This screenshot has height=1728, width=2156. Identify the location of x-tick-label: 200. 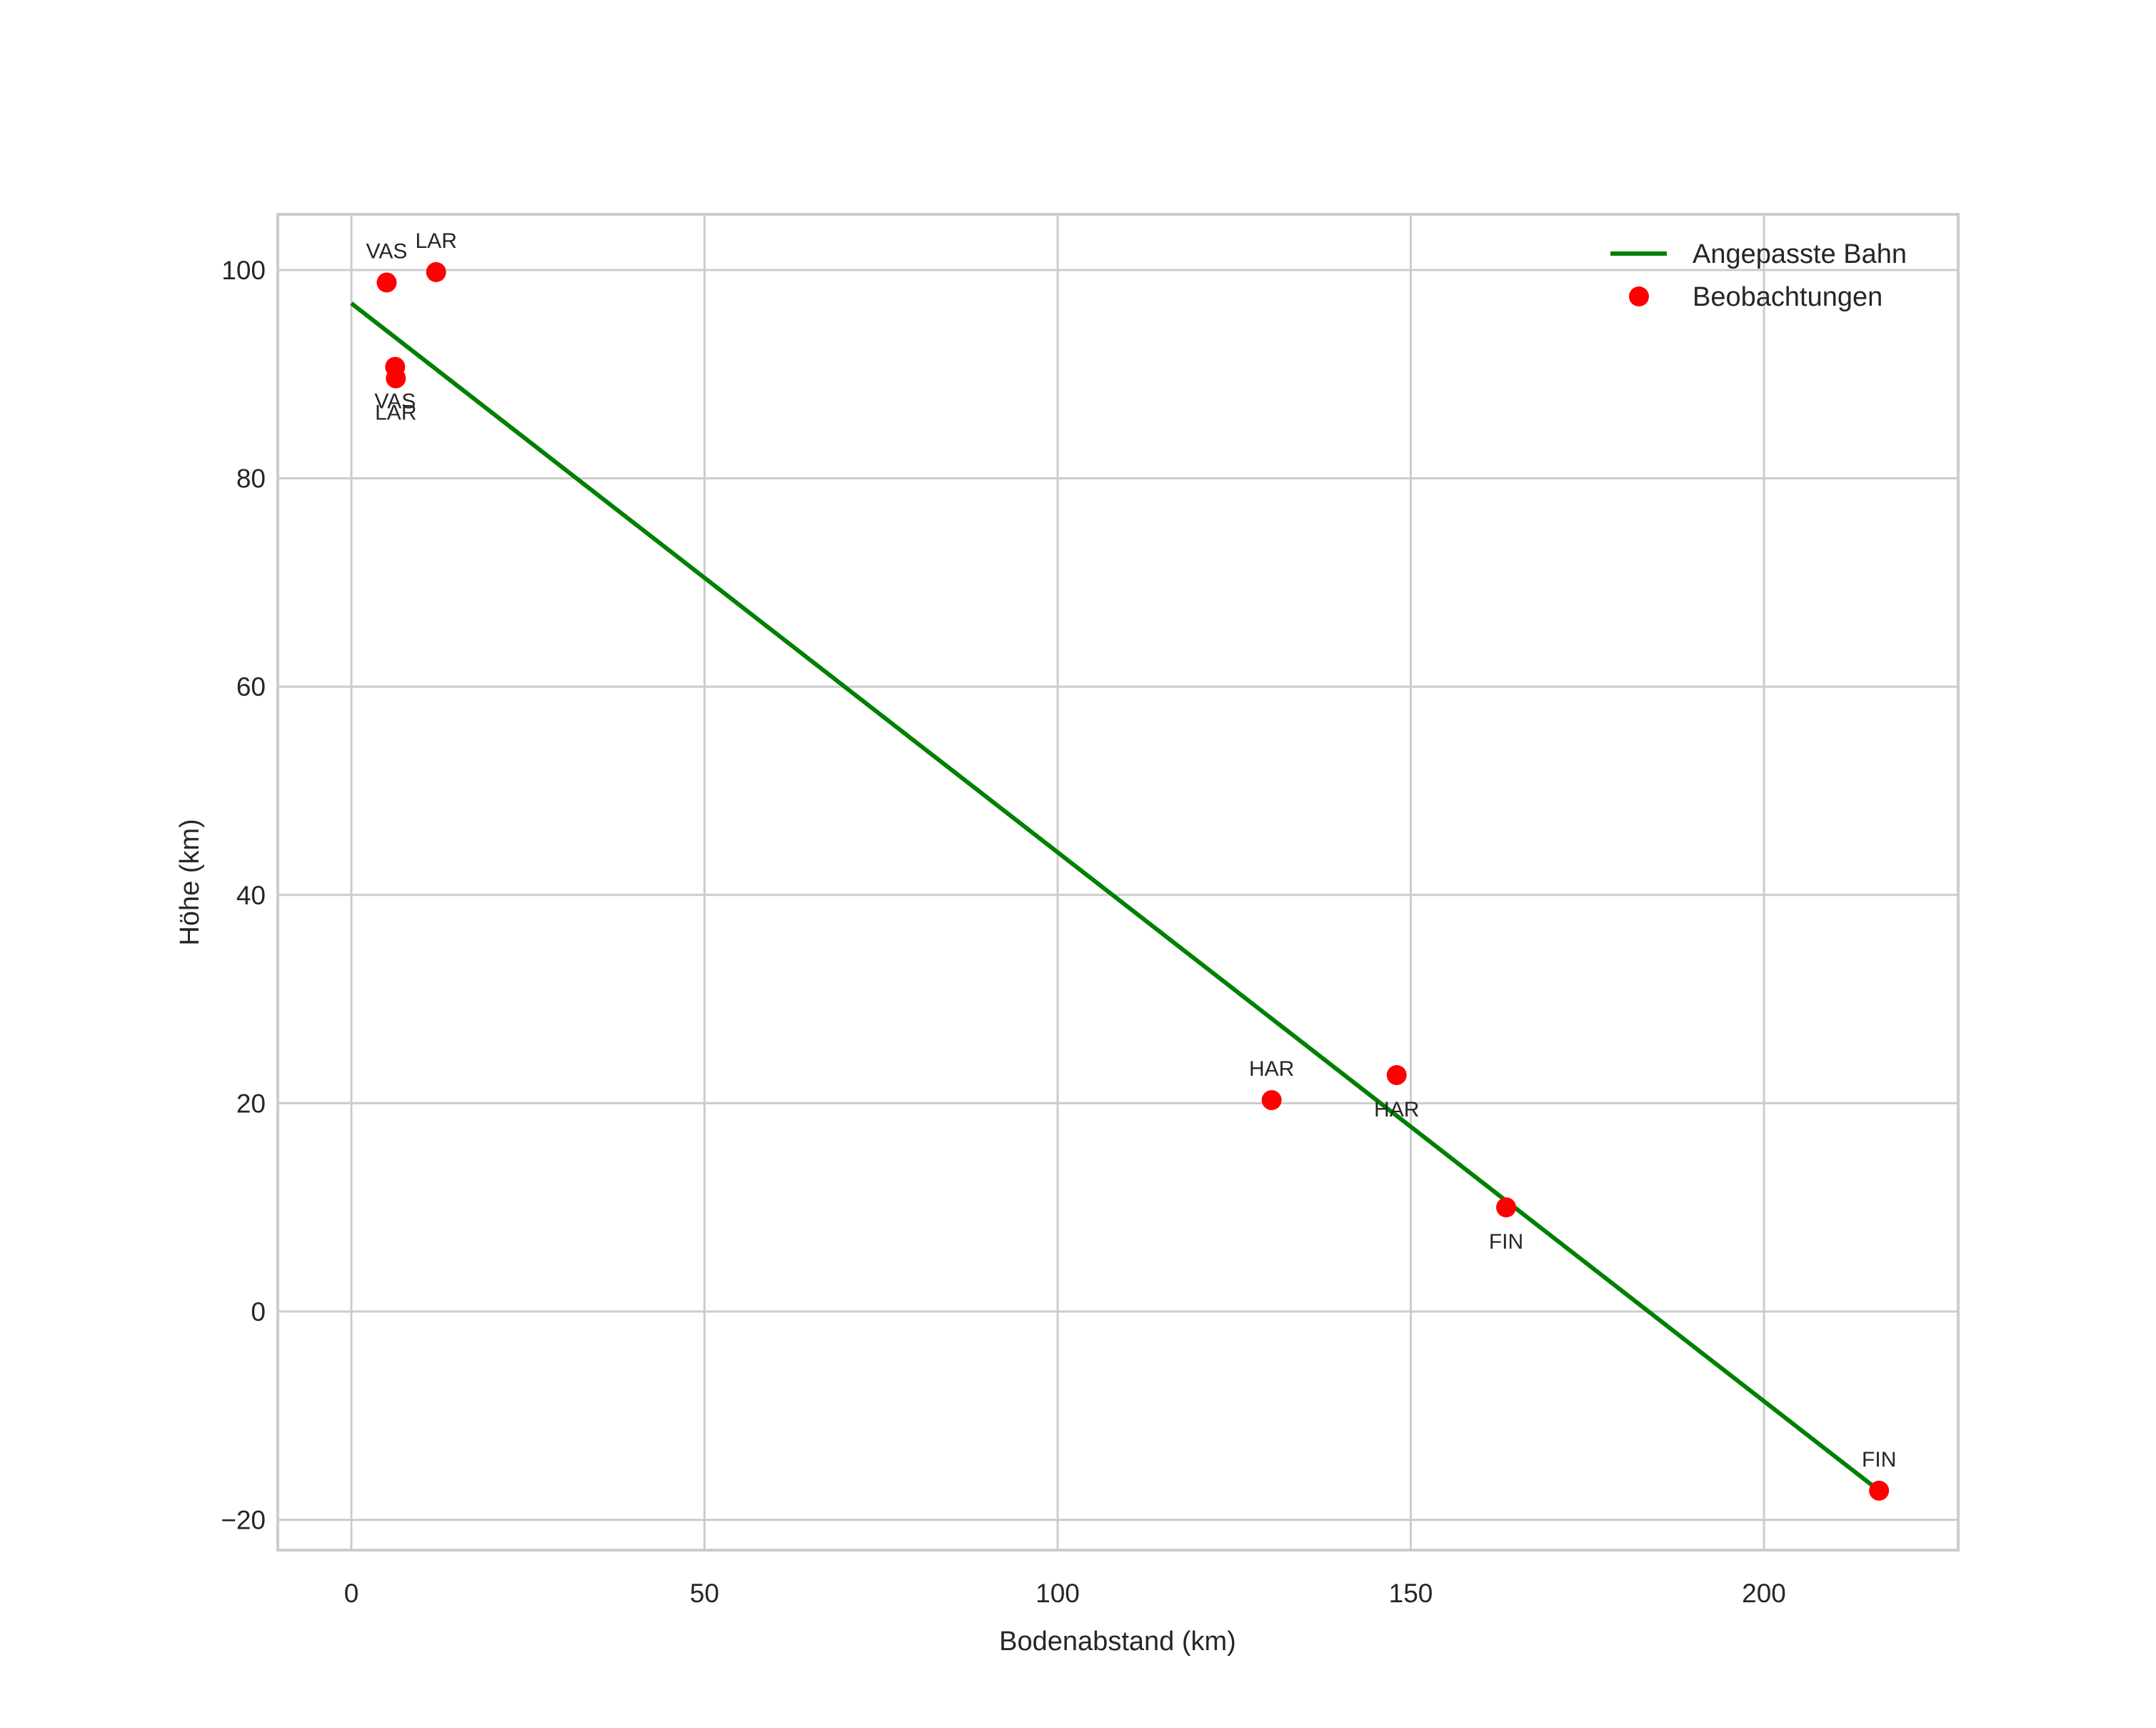
(1764, 1593).